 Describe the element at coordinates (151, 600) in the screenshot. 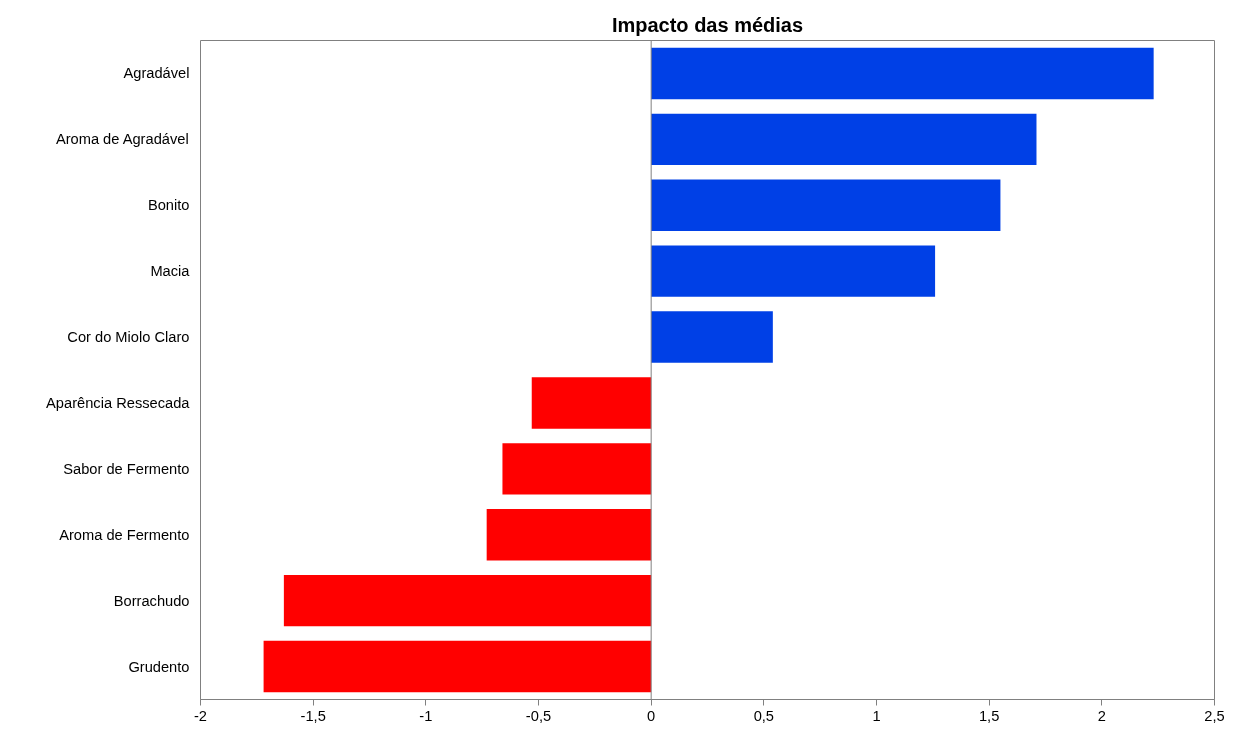

I see `y-tick-label: Borrachudo` at that location.